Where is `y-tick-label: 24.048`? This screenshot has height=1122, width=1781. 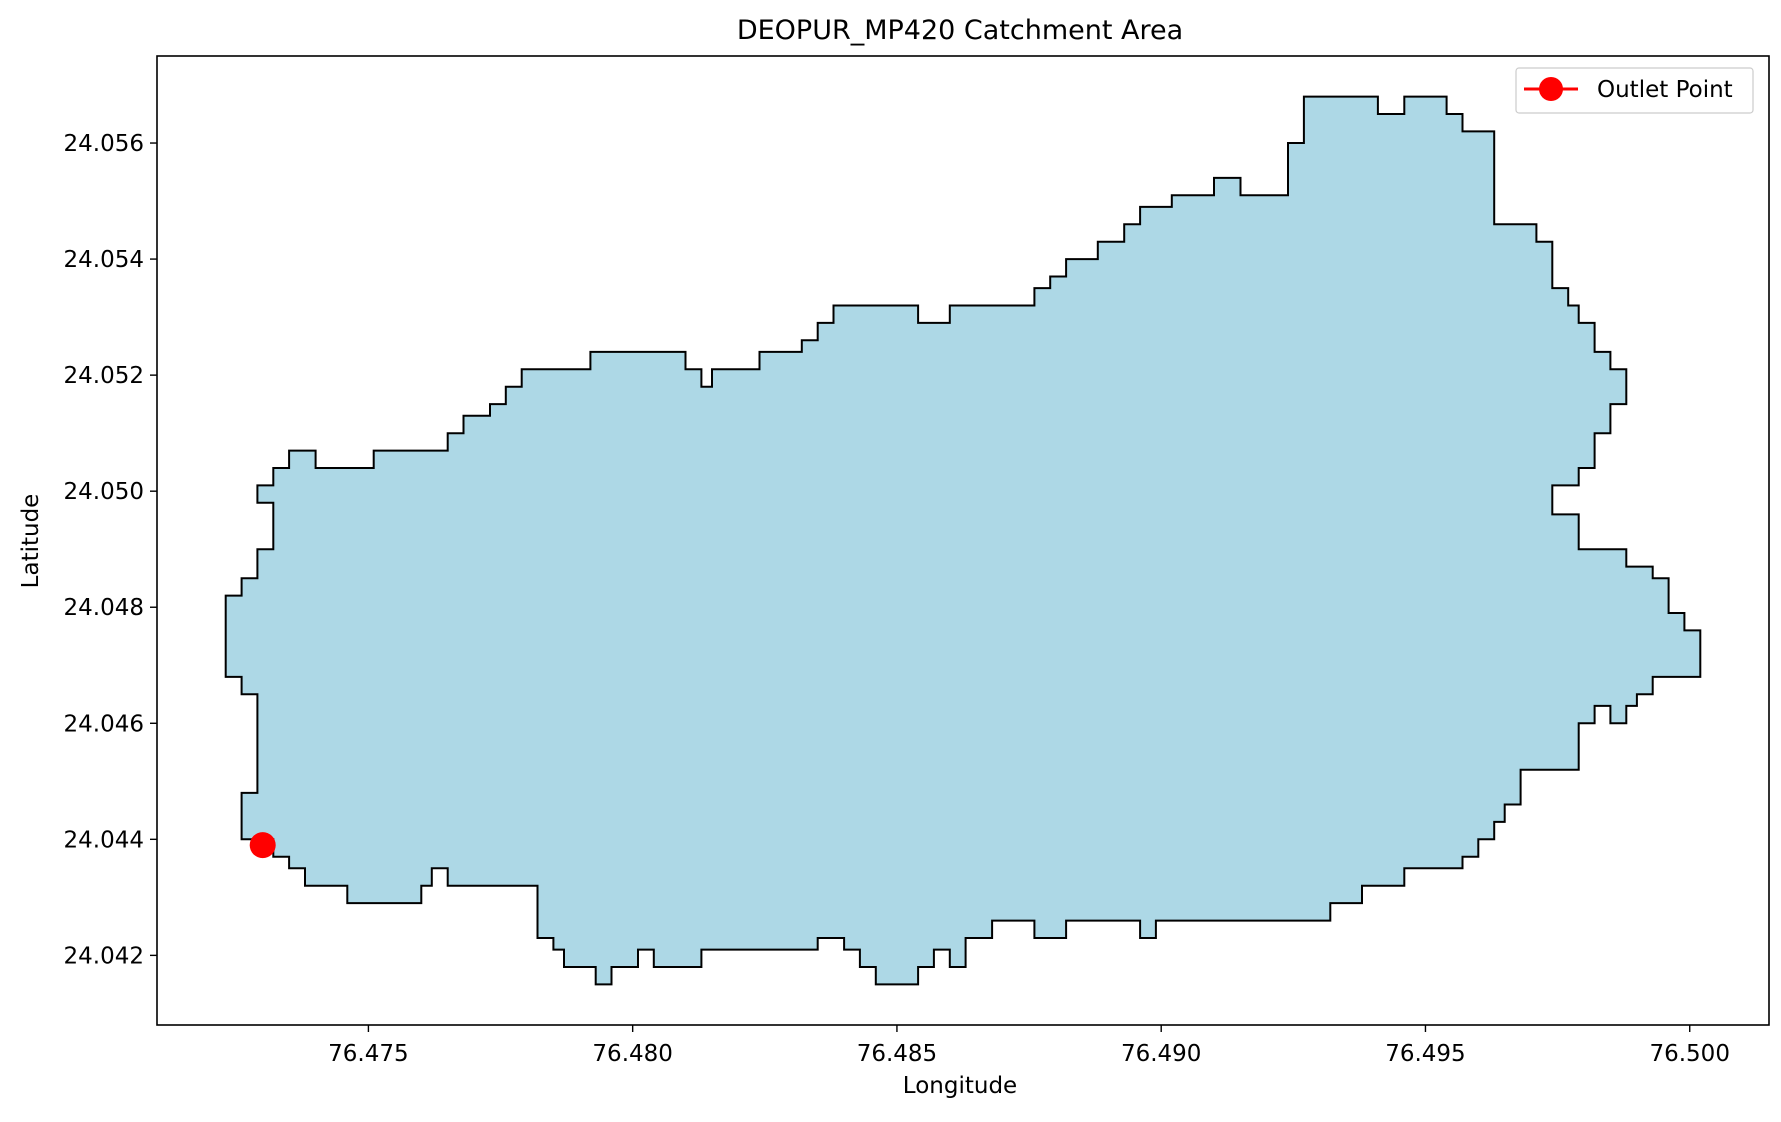
y-tick-label: 24.048 is located at coordinates (104, 608).